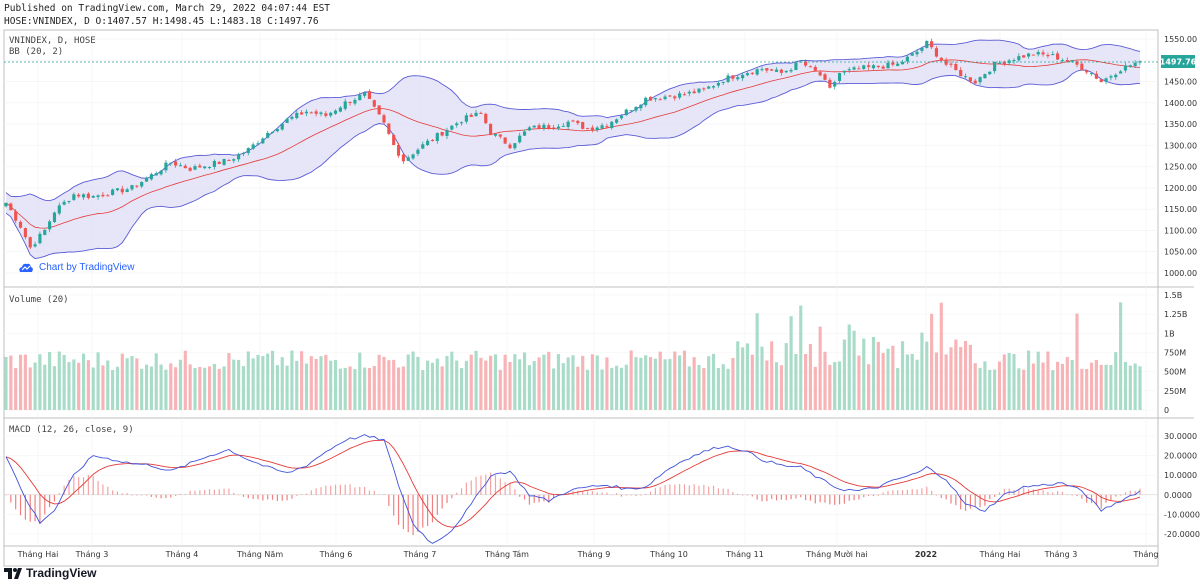 The width and height of the screenshot is (1200, 584). What do you see at coordinates (38, 554) in the screenshot?
I see `time-tick-label: Tháng Hai` at bounding box center [38, 554].